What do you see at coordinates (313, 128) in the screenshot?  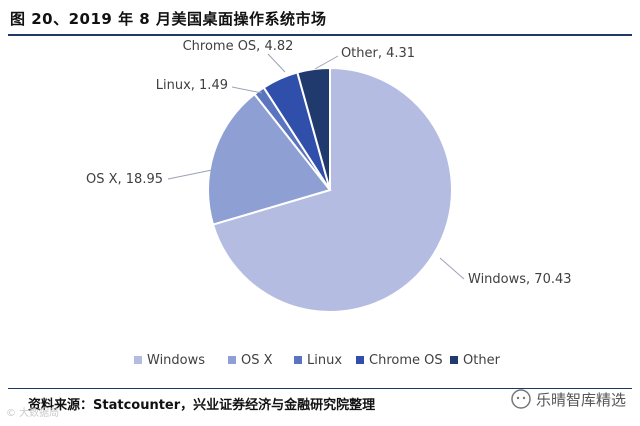 I see `pie-slice-other` at bounding box center [313, 128].